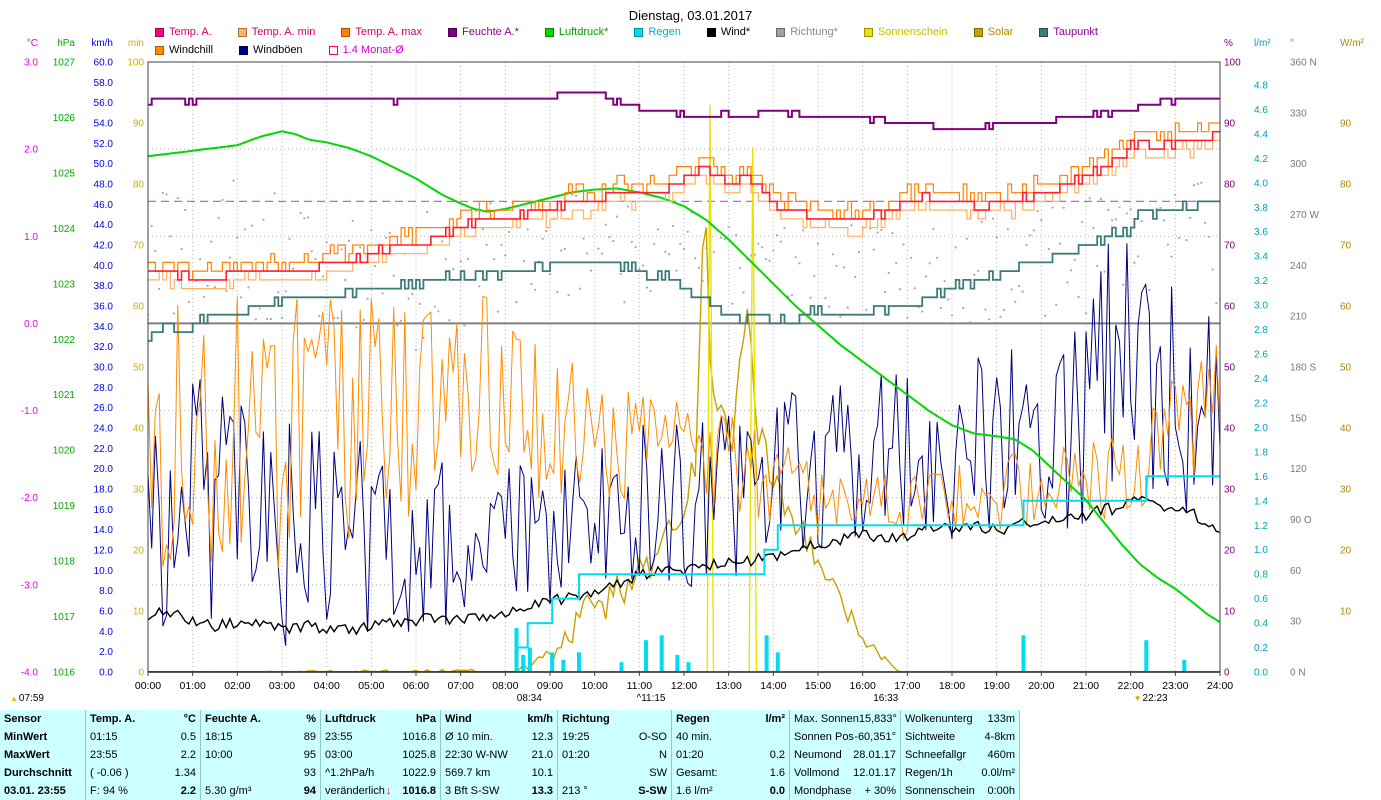  Describe the element at coordinates (139, 429) in the screenshot. I see `axis-min-tick: 40` at that location.